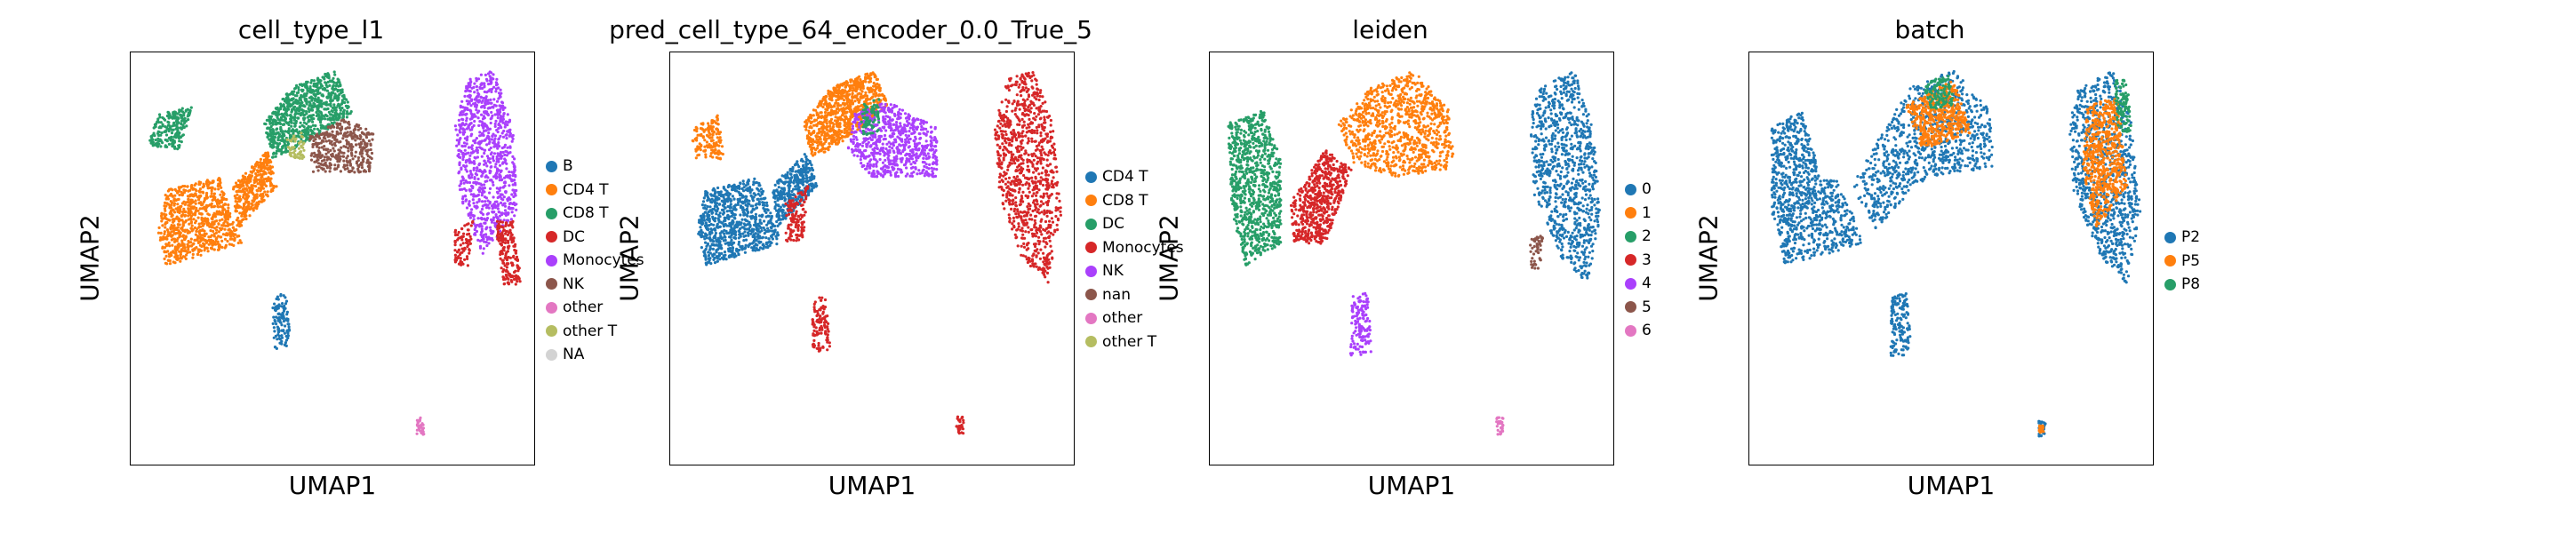  I want to click on scatter-plot, so click(1956, 253).